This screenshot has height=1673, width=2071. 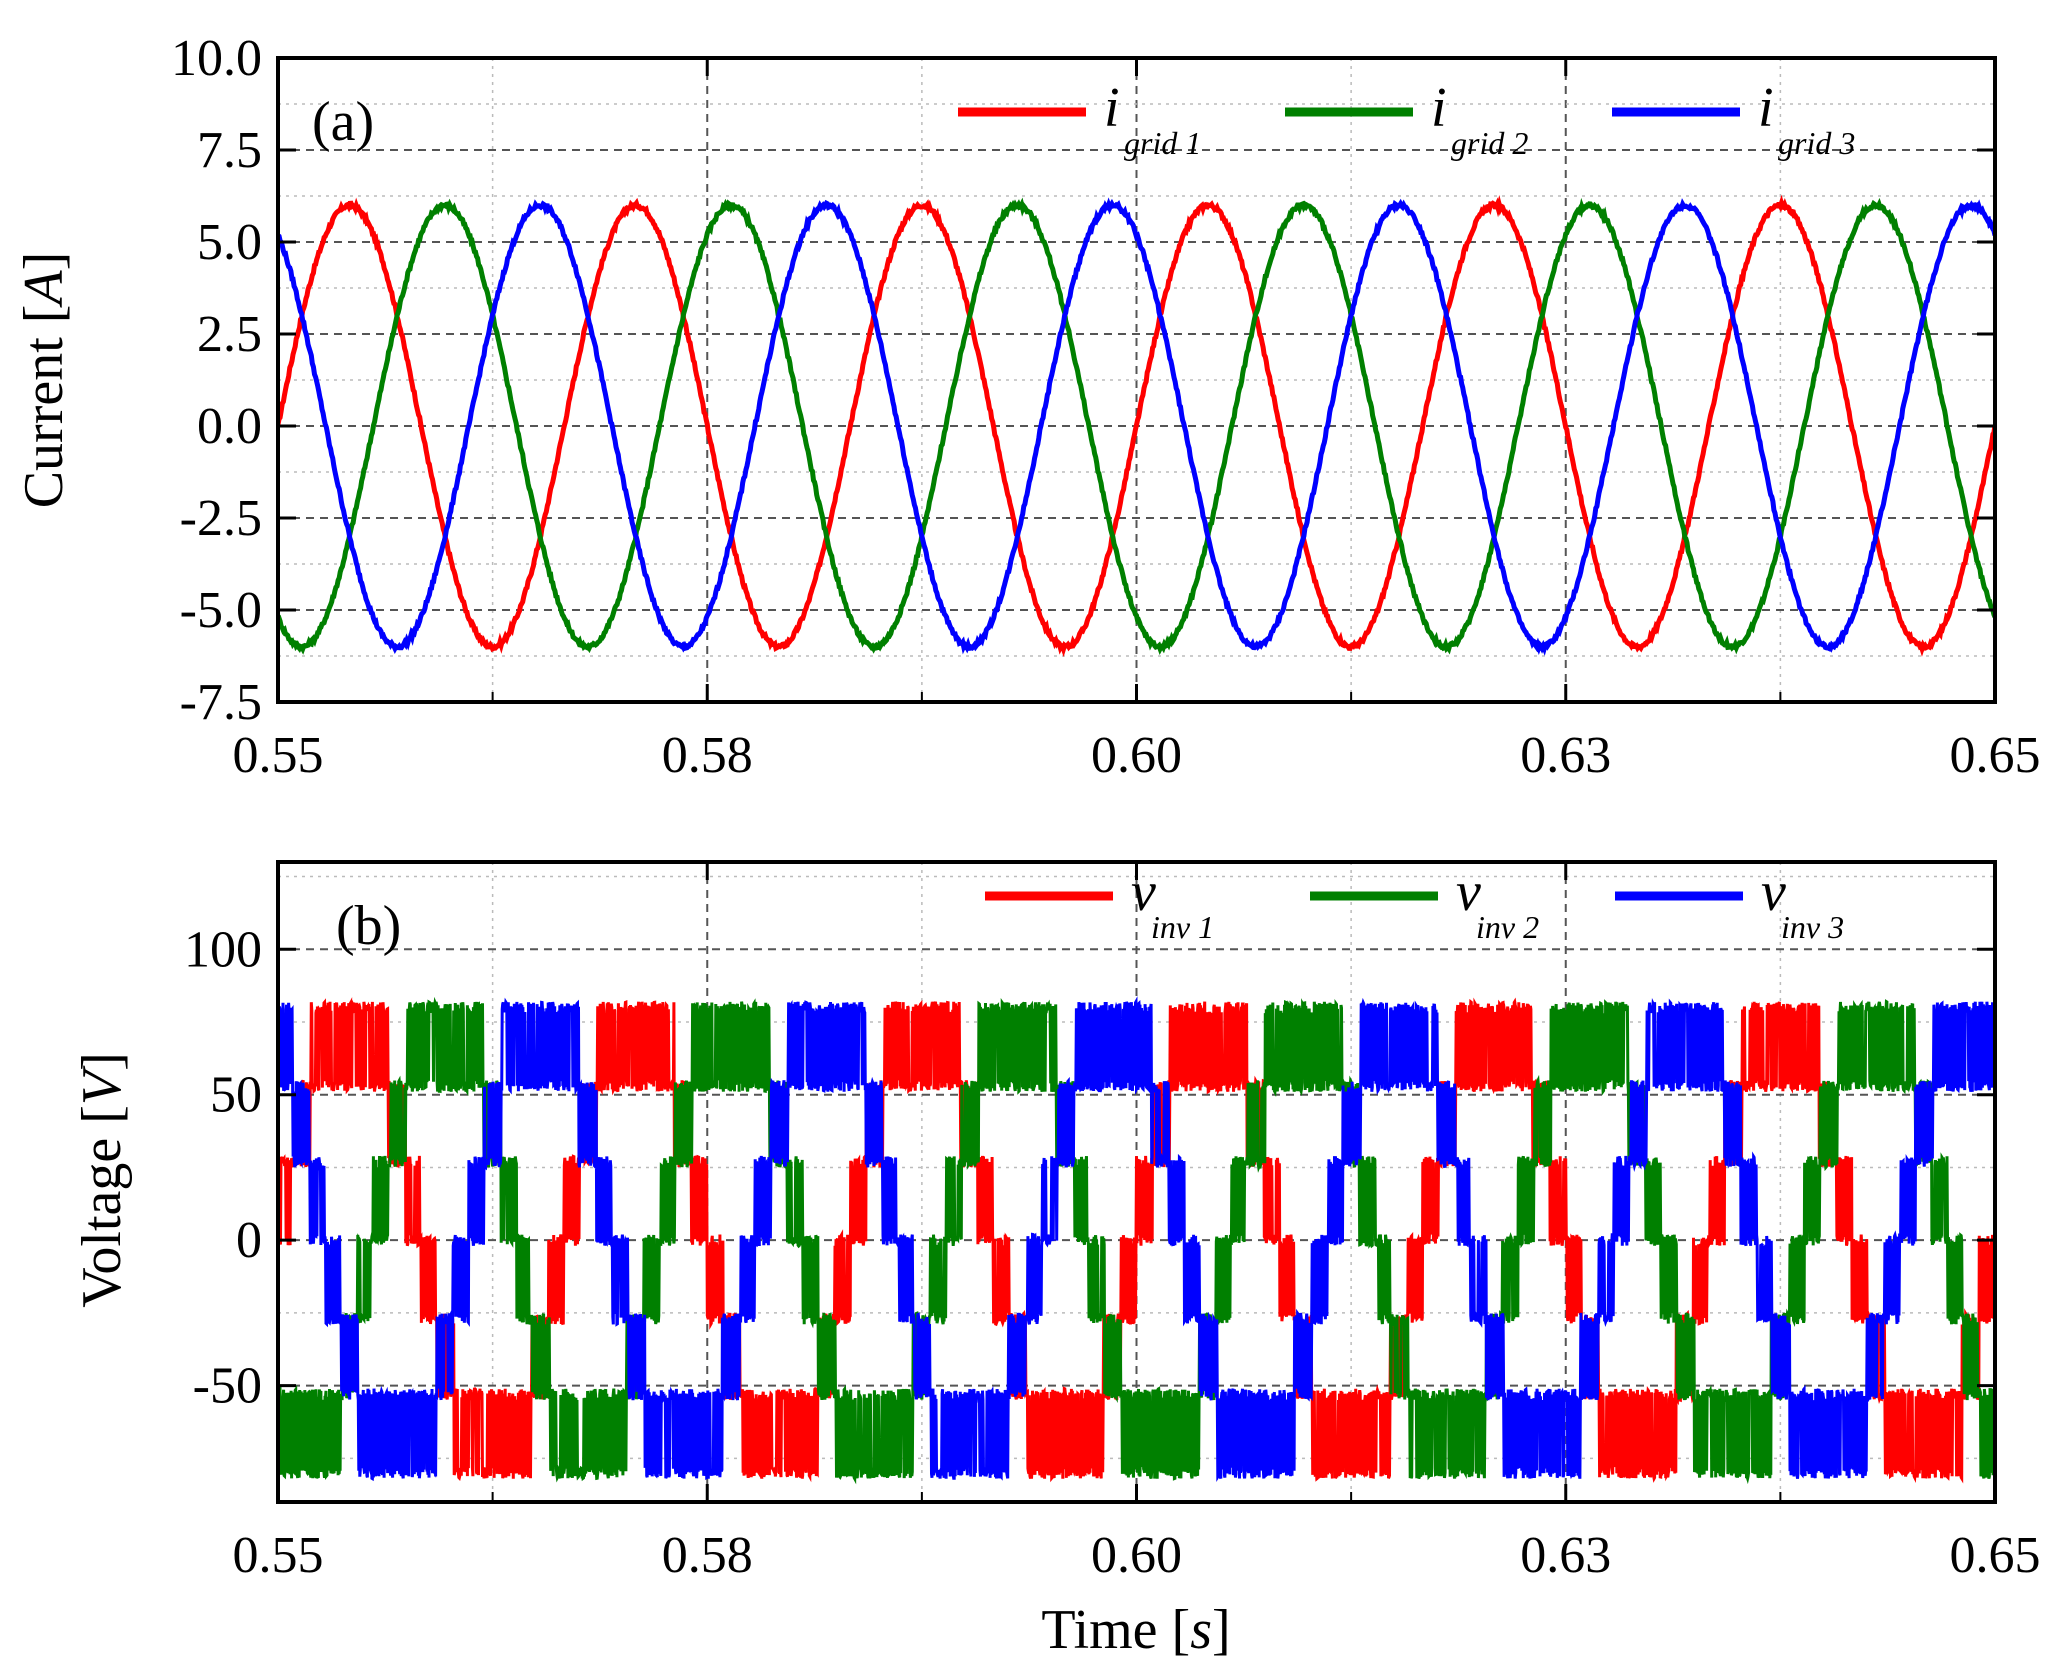 What do you see at coordinates (229, 334) in the screenshot?
I see `y-tick-label: 2.5` at bounding box center [229, 334].